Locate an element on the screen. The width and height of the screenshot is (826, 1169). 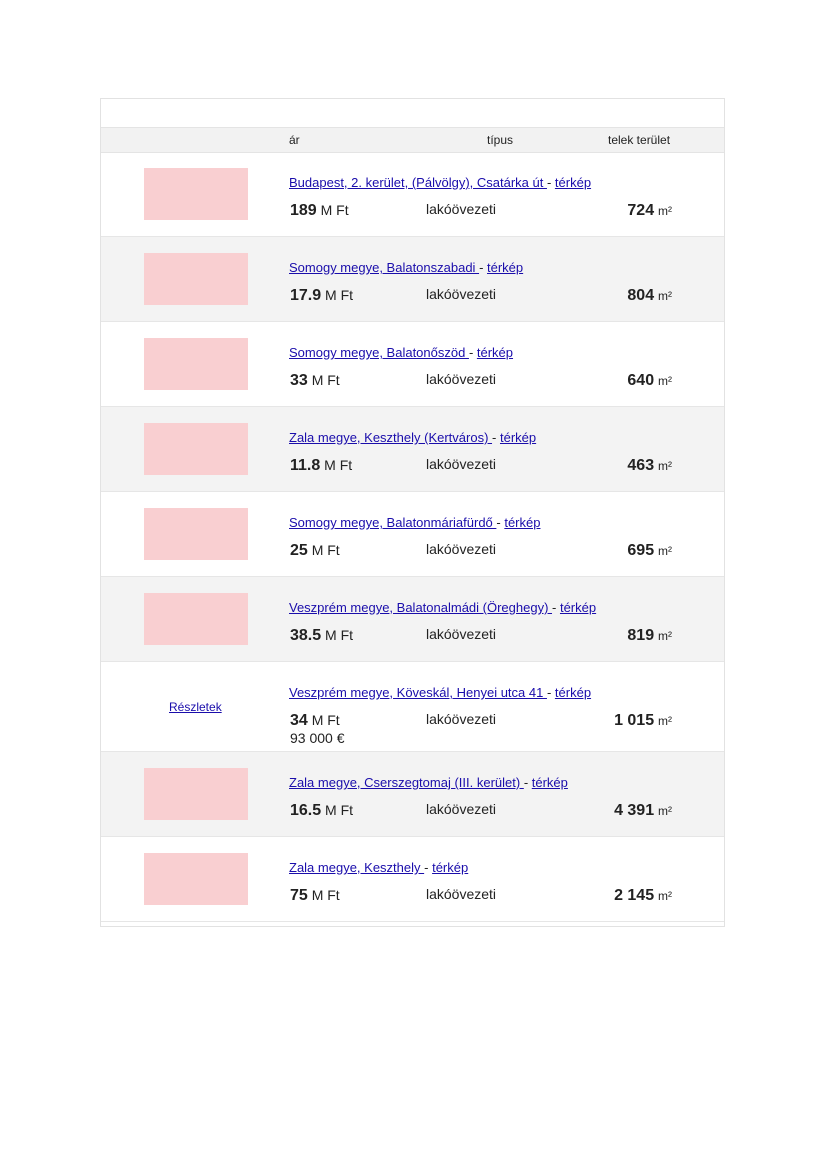
area-value: 695 is located at coordinates (641, 550).